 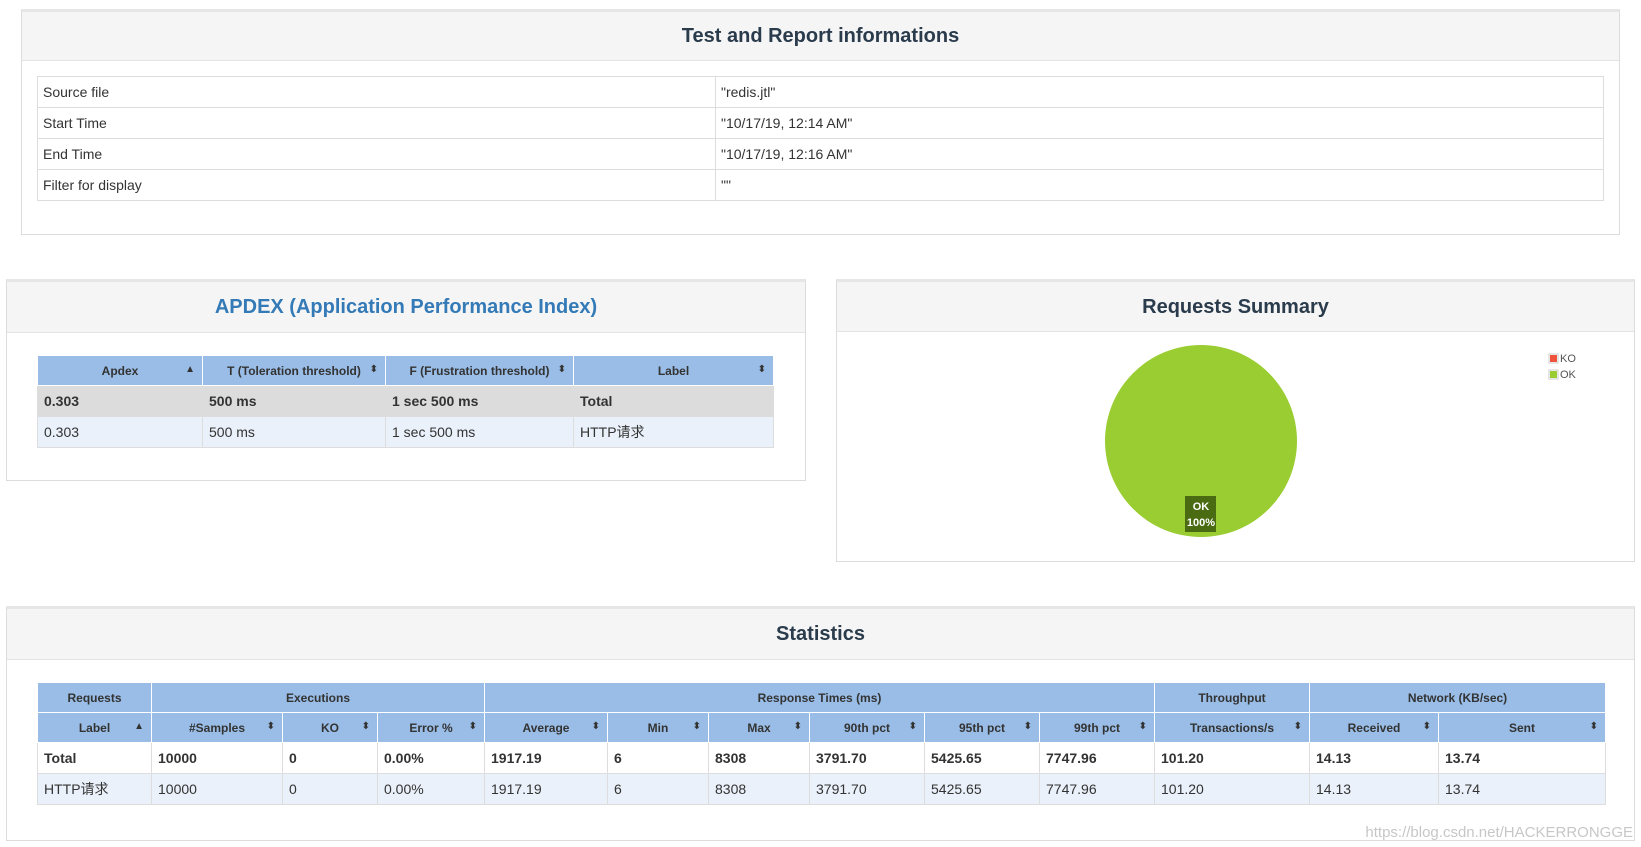 I want to click on legend-swatch-ko, so click(x=1553, y=358).